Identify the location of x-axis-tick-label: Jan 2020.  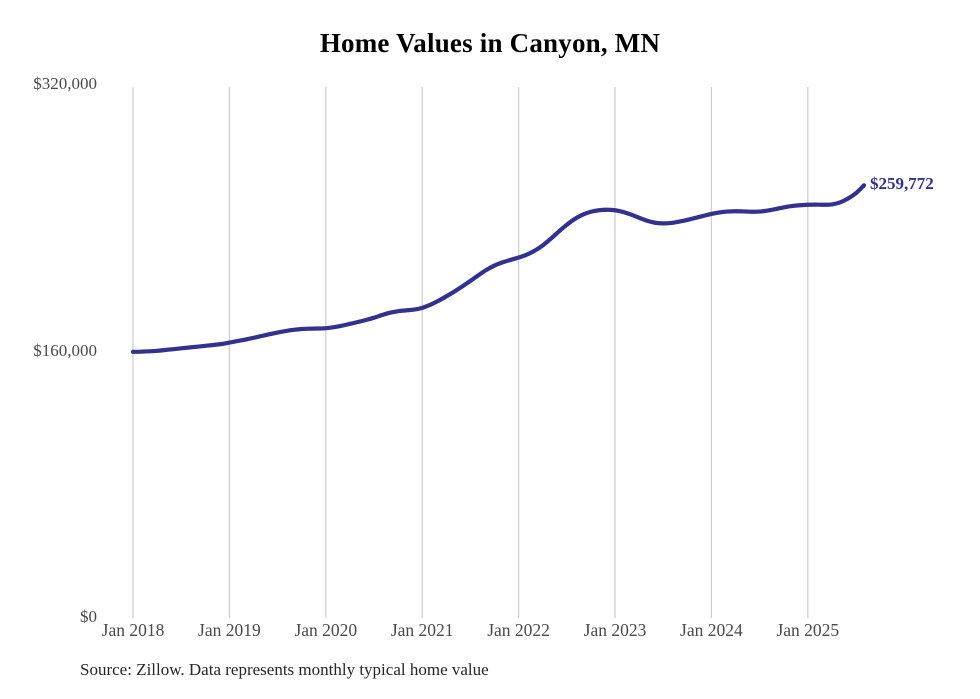
(326, 630).